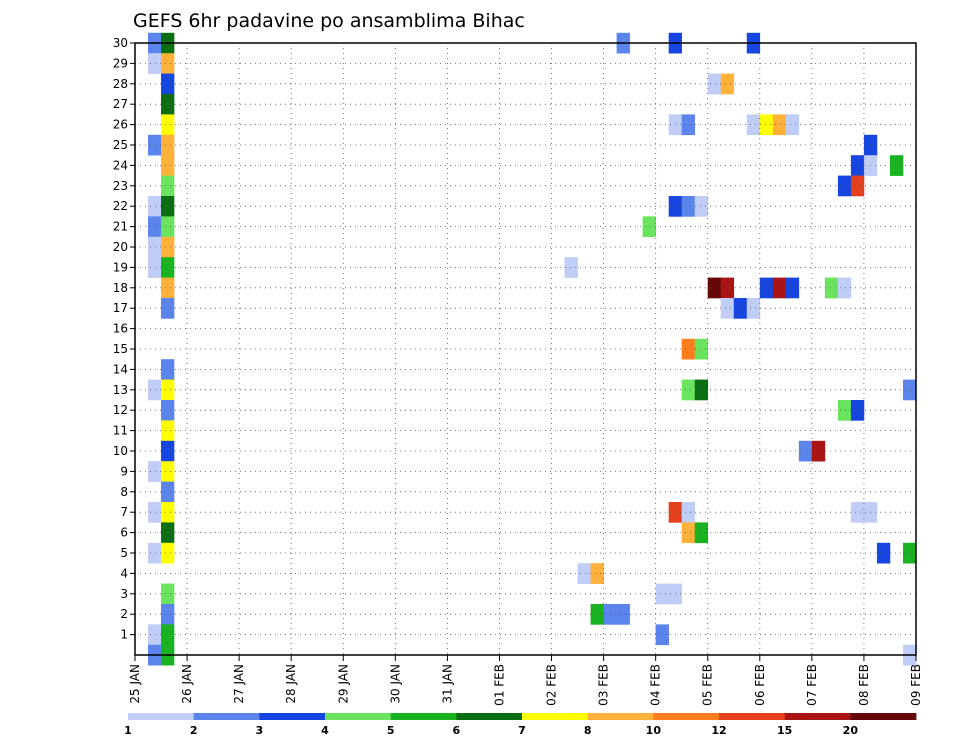  I want to click on y-tick-label: 6, so click(124, 533).